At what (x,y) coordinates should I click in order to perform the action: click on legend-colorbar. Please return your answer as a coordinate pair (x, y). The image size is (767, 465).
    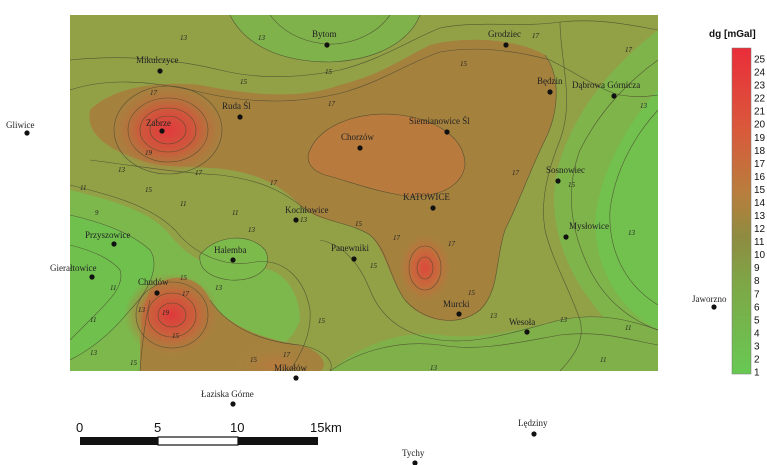
    Looking at the image, I should click on (741, 211).